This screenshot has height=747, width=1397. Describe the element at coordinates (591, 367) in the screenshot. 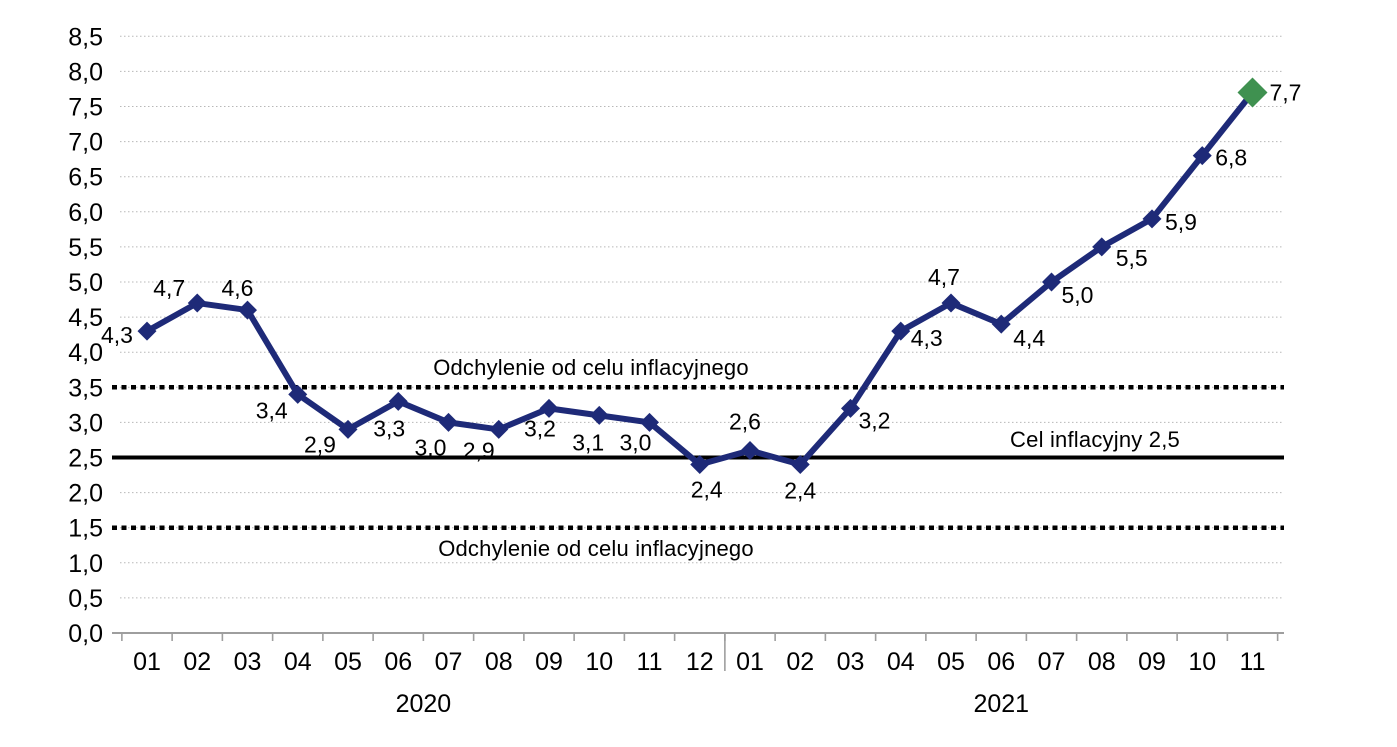

I see `deviation-upper-label: Odchylenie od celu inflacyjnego` at that location.